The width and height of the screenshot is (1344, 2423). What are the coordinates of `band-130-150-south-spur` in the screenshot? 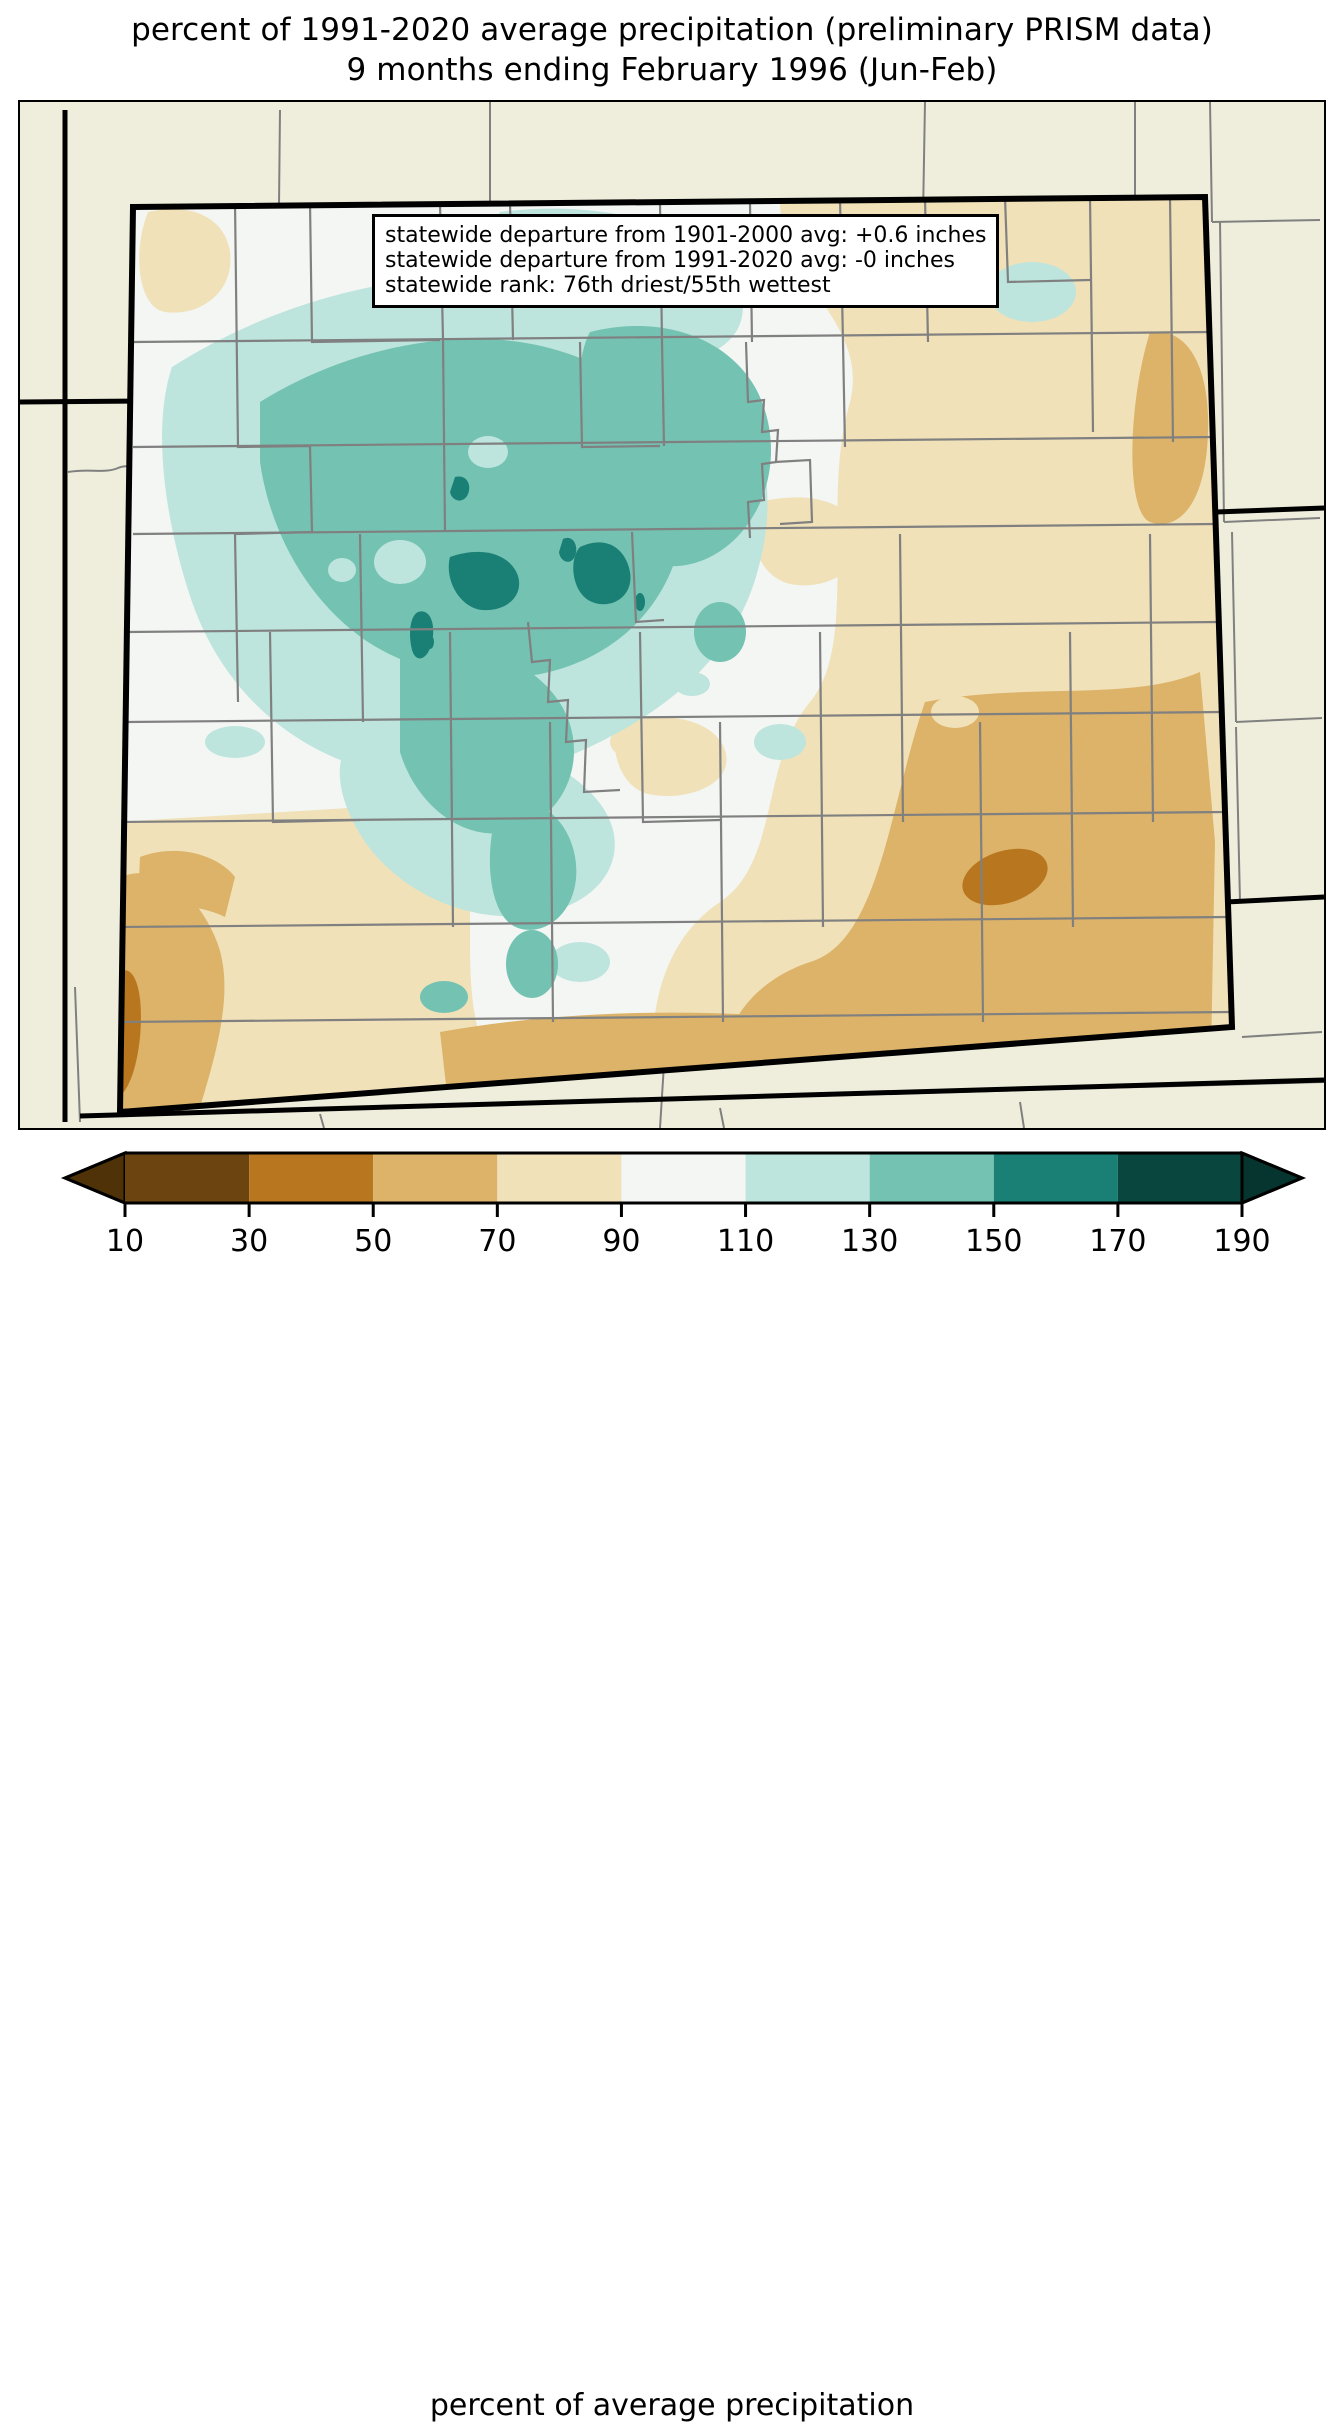 It's located at (533, 865).